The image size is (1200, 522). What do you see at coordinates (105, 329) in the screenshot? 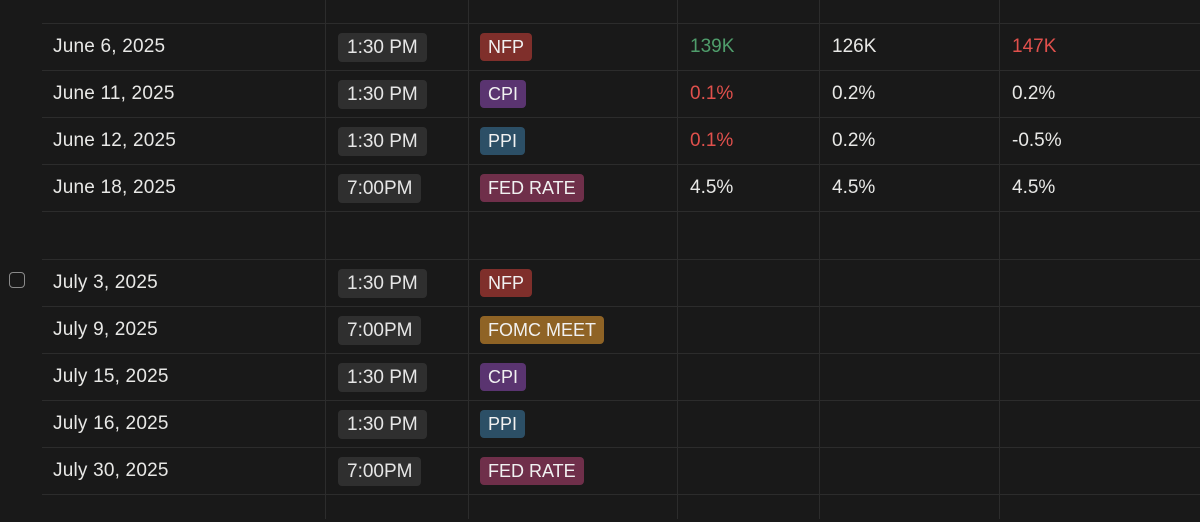
I see `date-cell: July 9, 2025` at bounding box center [105, 329].